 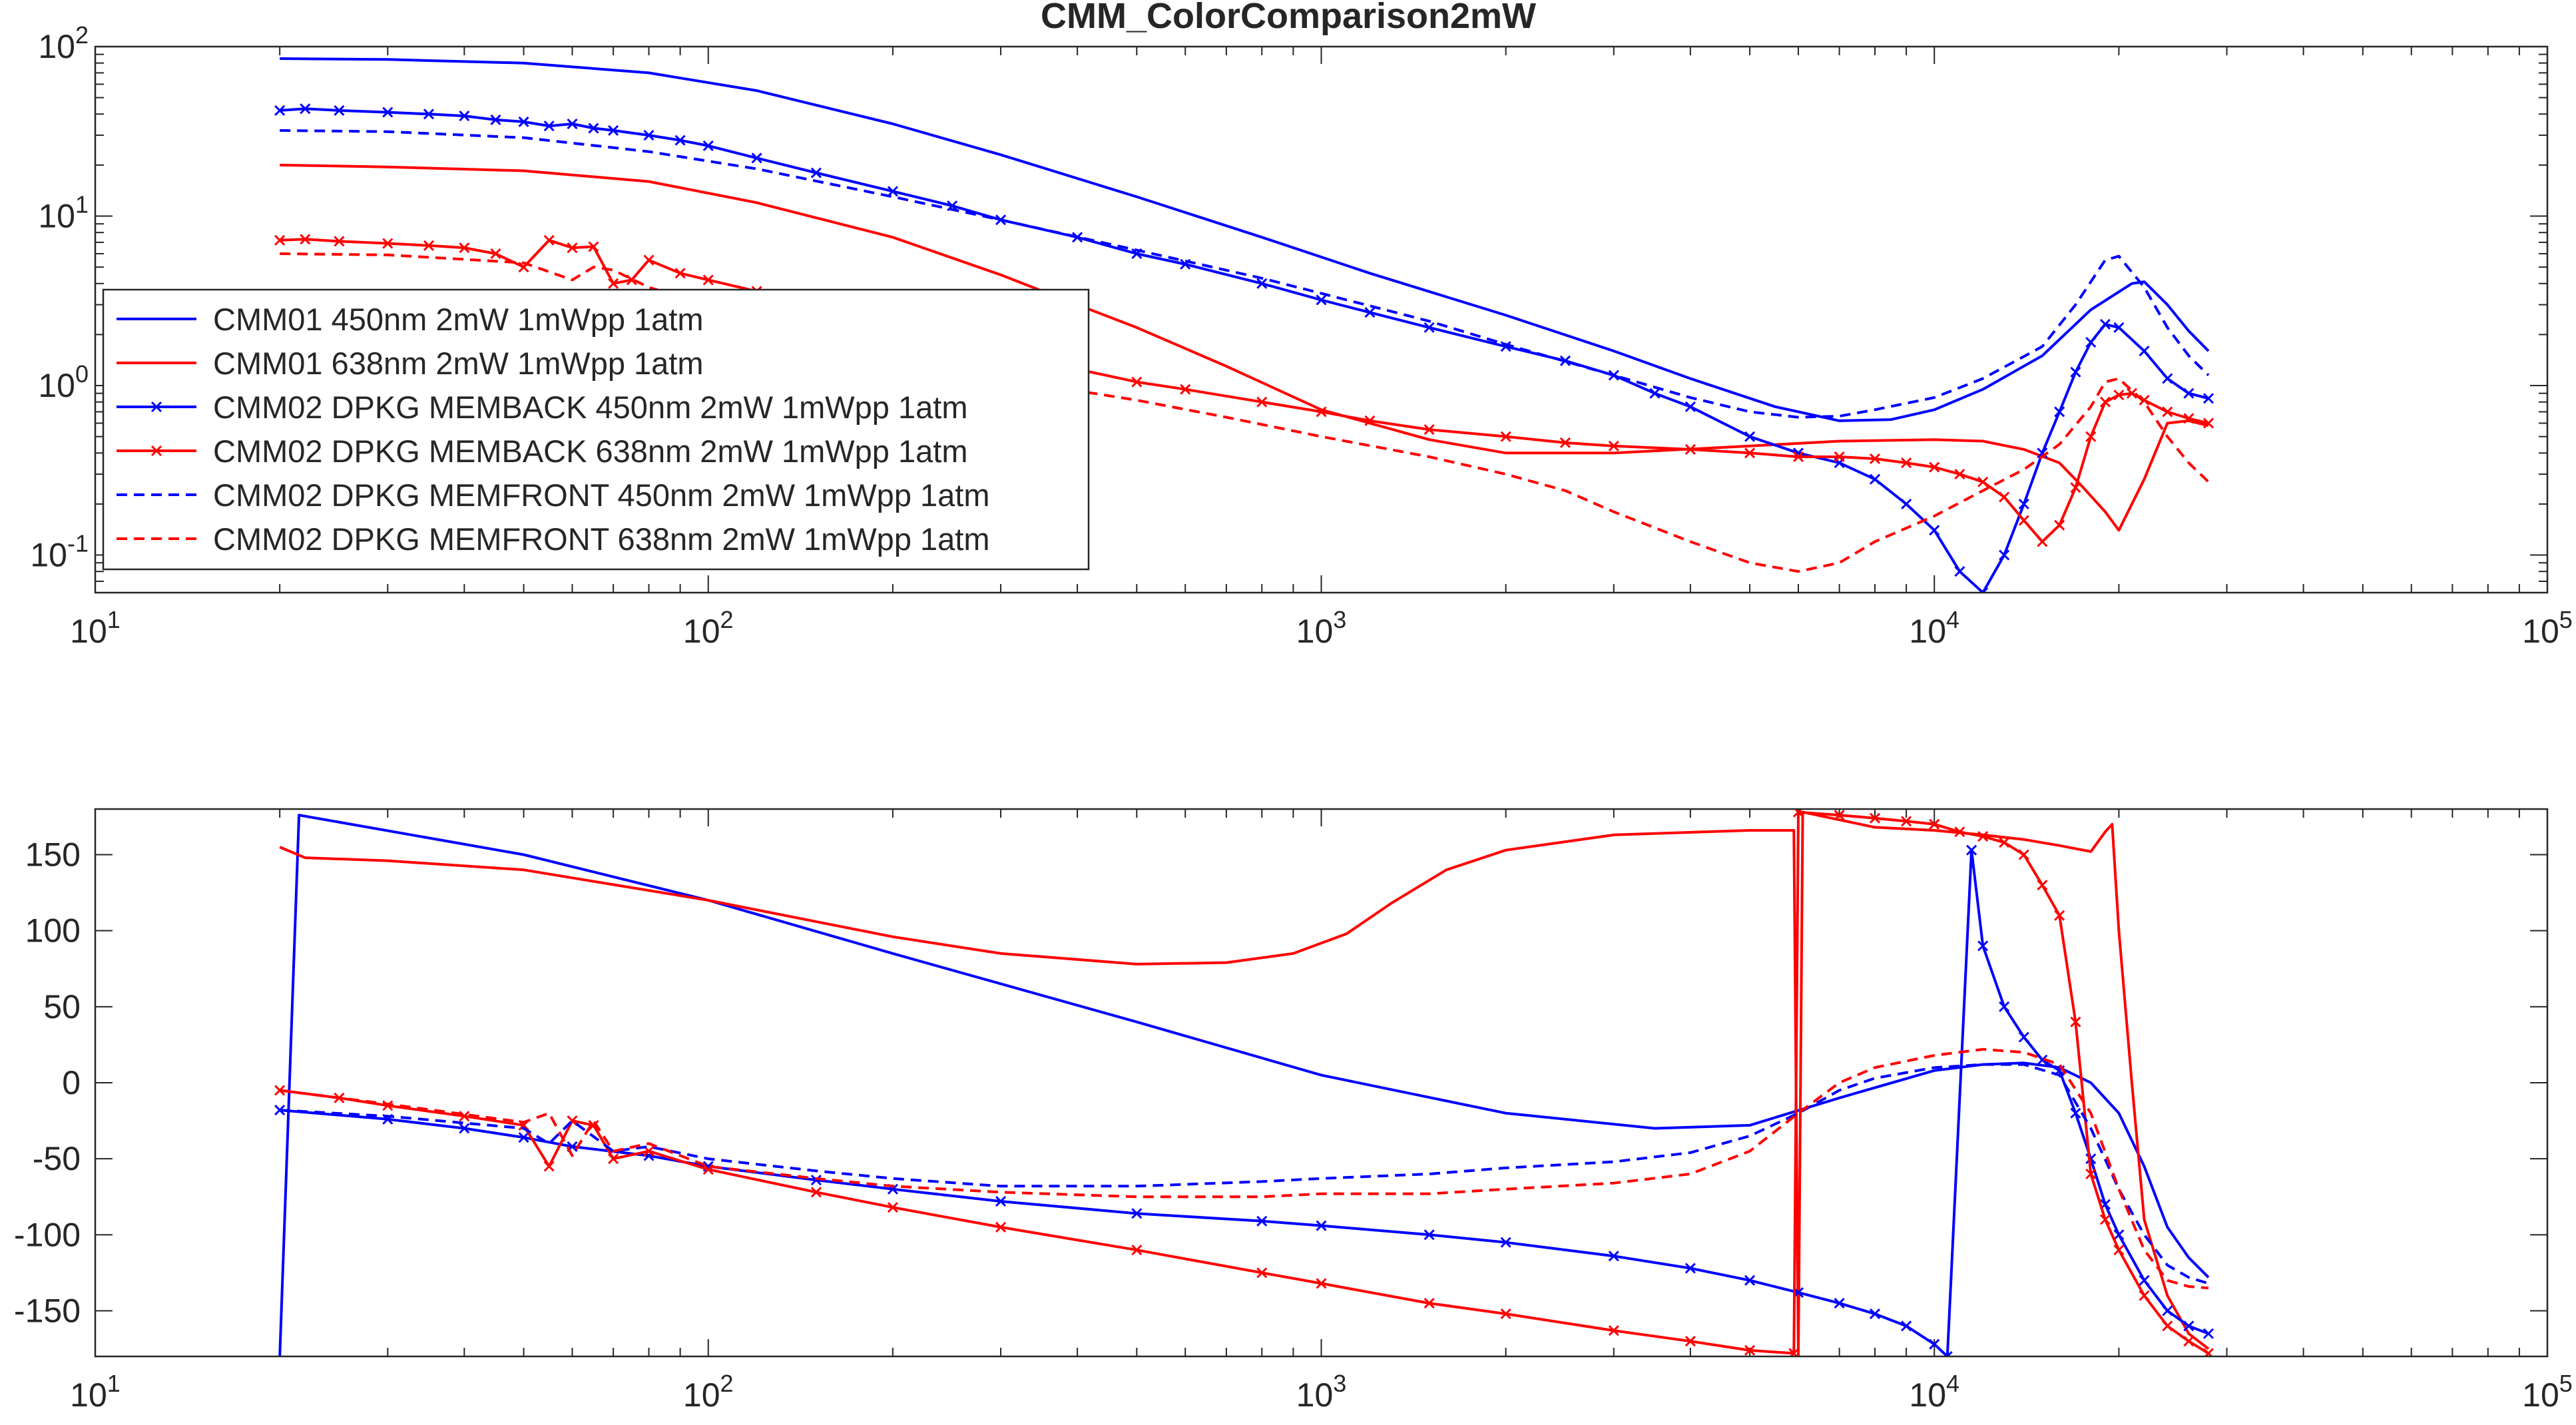 What do you see at coordinates (156, 407) in the screenshot?
I see `legend-marker` at bounding box center [156, 407].